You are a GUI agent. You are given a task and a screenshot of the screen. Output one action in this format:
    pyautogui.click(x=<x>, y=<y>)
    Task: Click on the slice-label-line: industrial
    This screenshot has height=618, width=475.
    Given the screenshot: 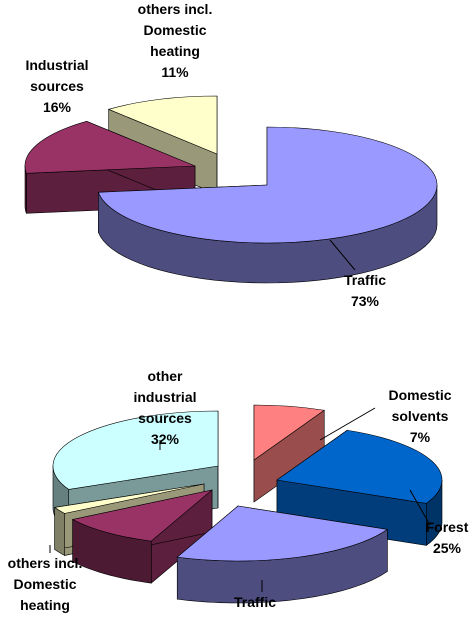 What is the action you would take?
    pyautogui.click(x=164, y=397)
    